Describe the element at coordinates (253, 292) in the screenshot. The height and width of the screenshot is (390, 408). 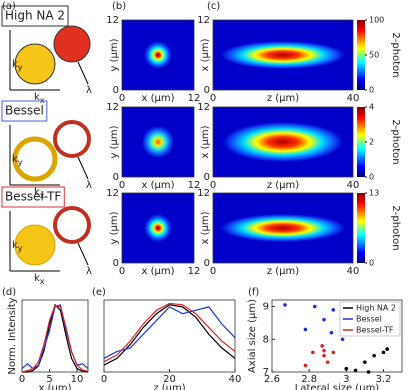
I see `panel-label: (f)` at that location.